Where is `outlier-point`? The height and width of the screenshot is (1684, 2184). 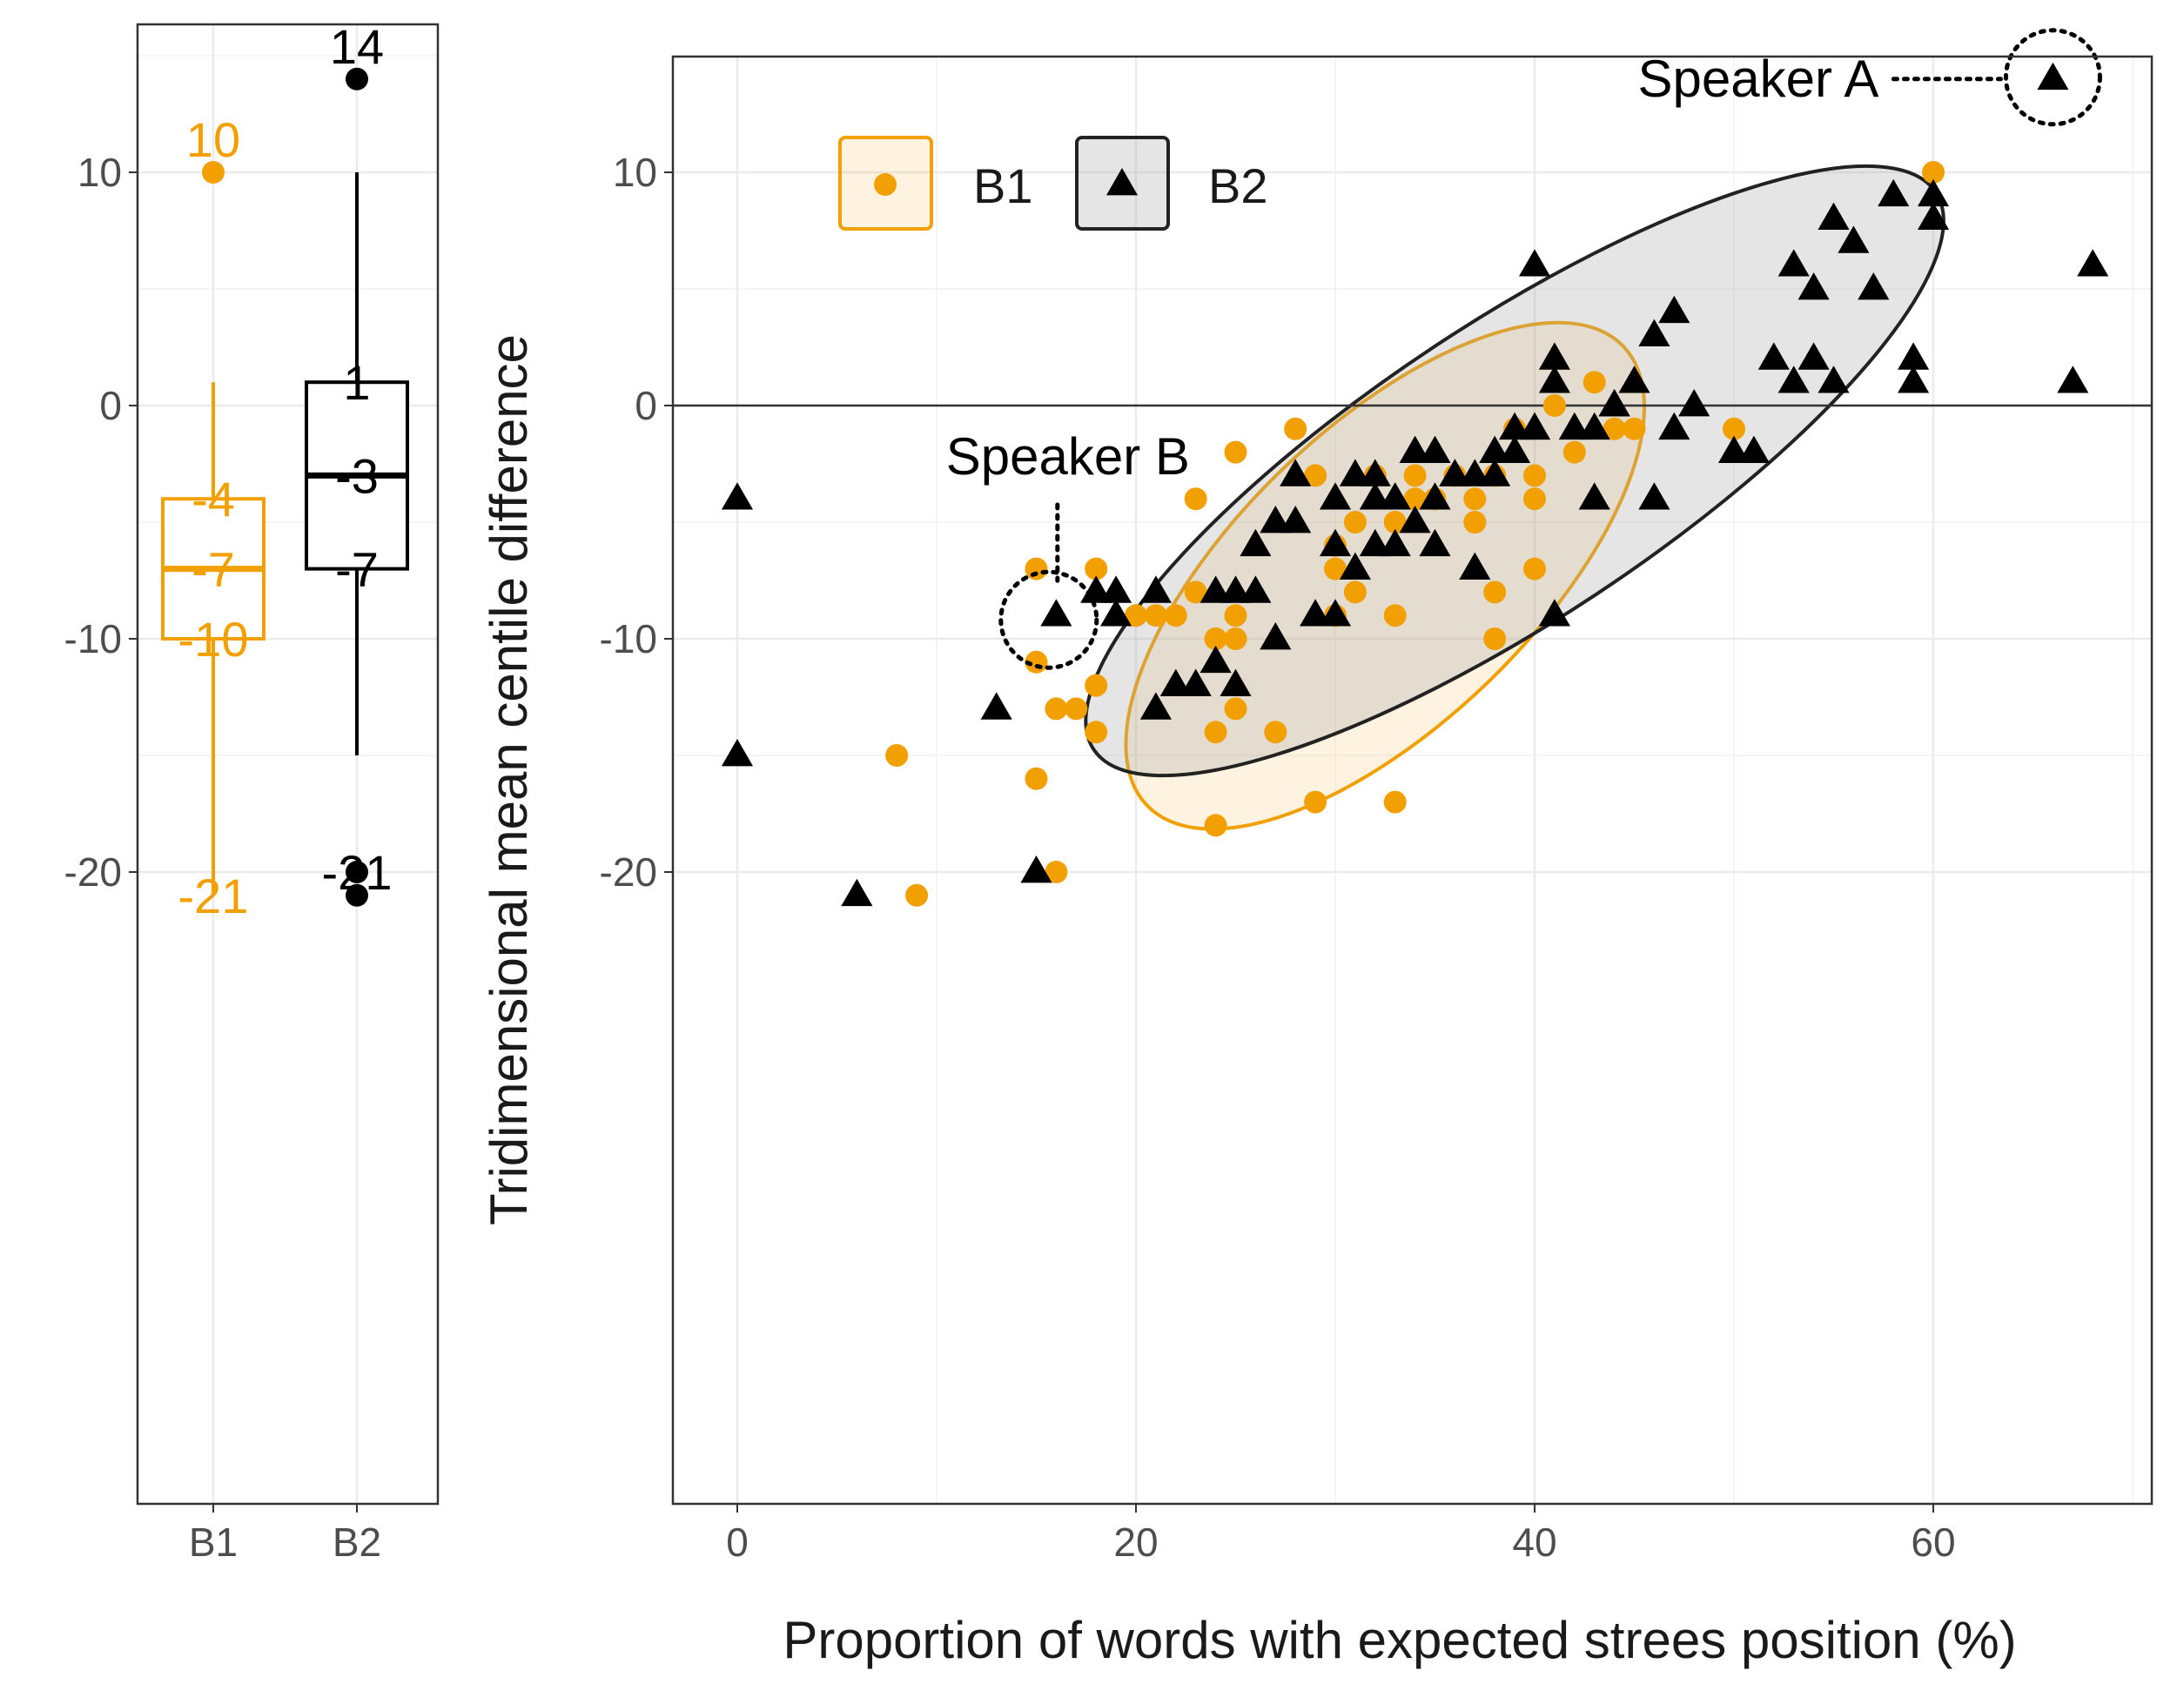
outlier-point is located at coordinates (357, 872).